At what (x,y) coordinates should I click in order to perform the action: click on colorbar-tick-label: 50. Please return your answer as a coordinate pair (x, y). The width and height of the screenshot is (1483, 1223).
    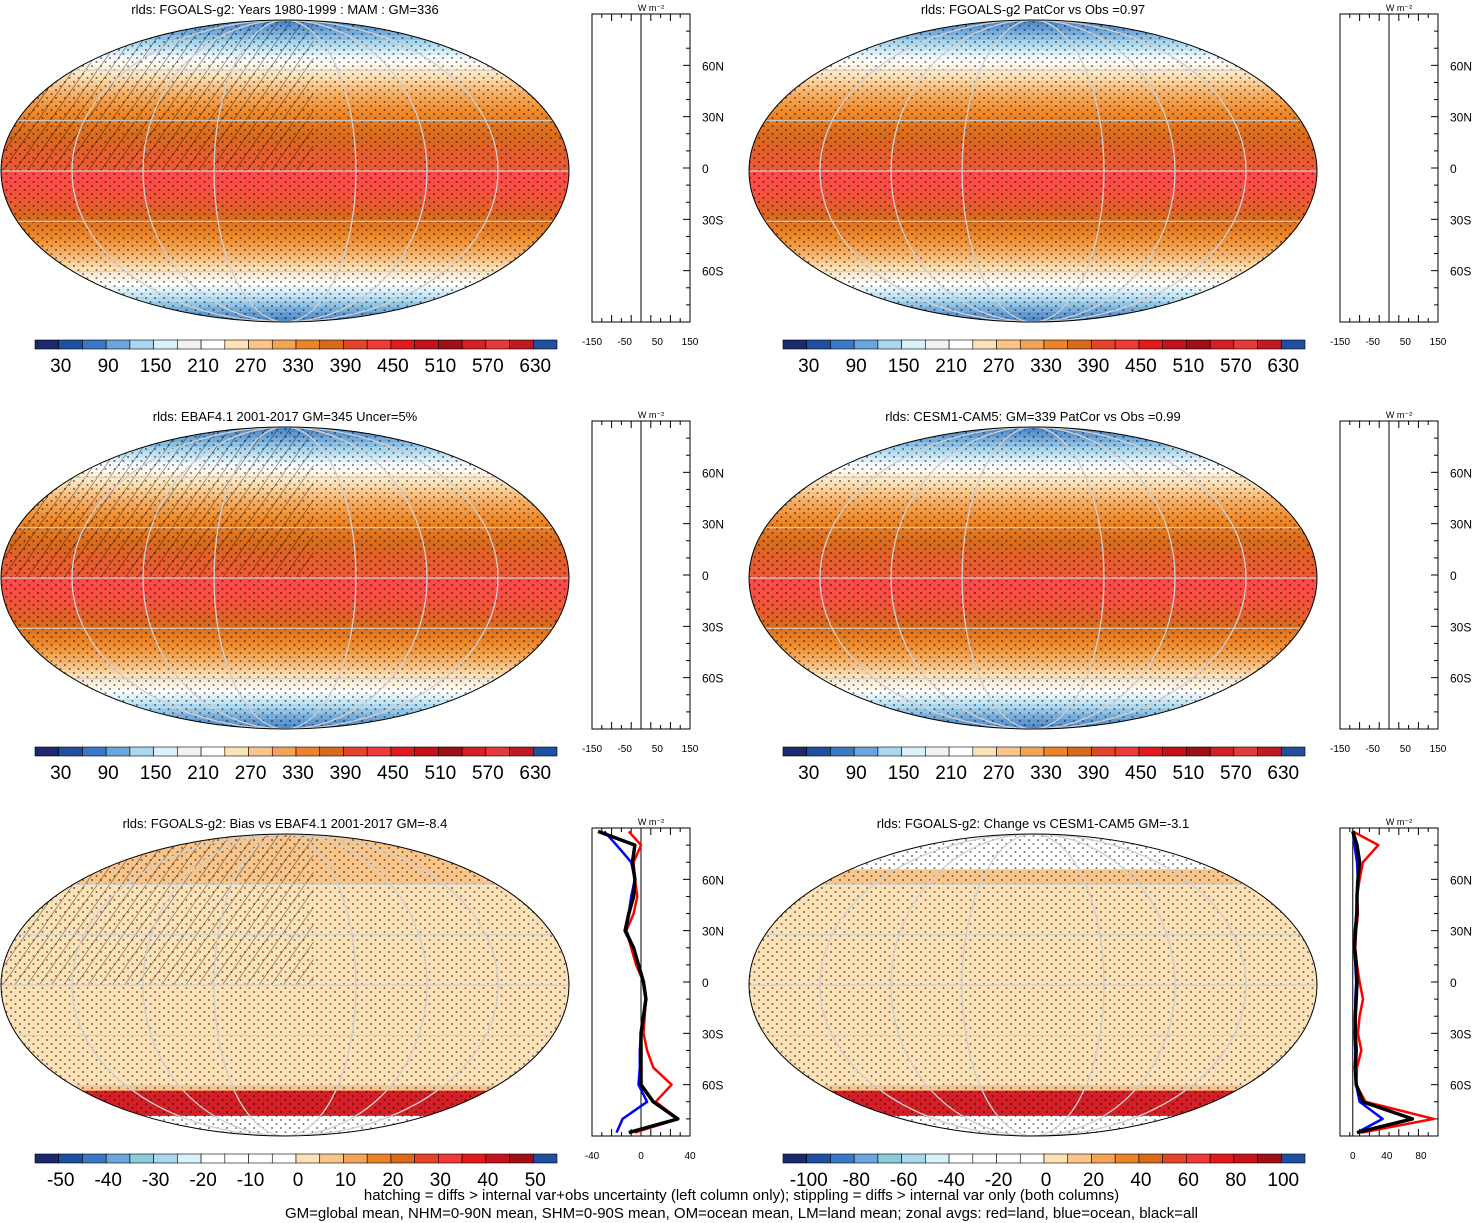
    Looking at the image, I should click on (535, 1180).